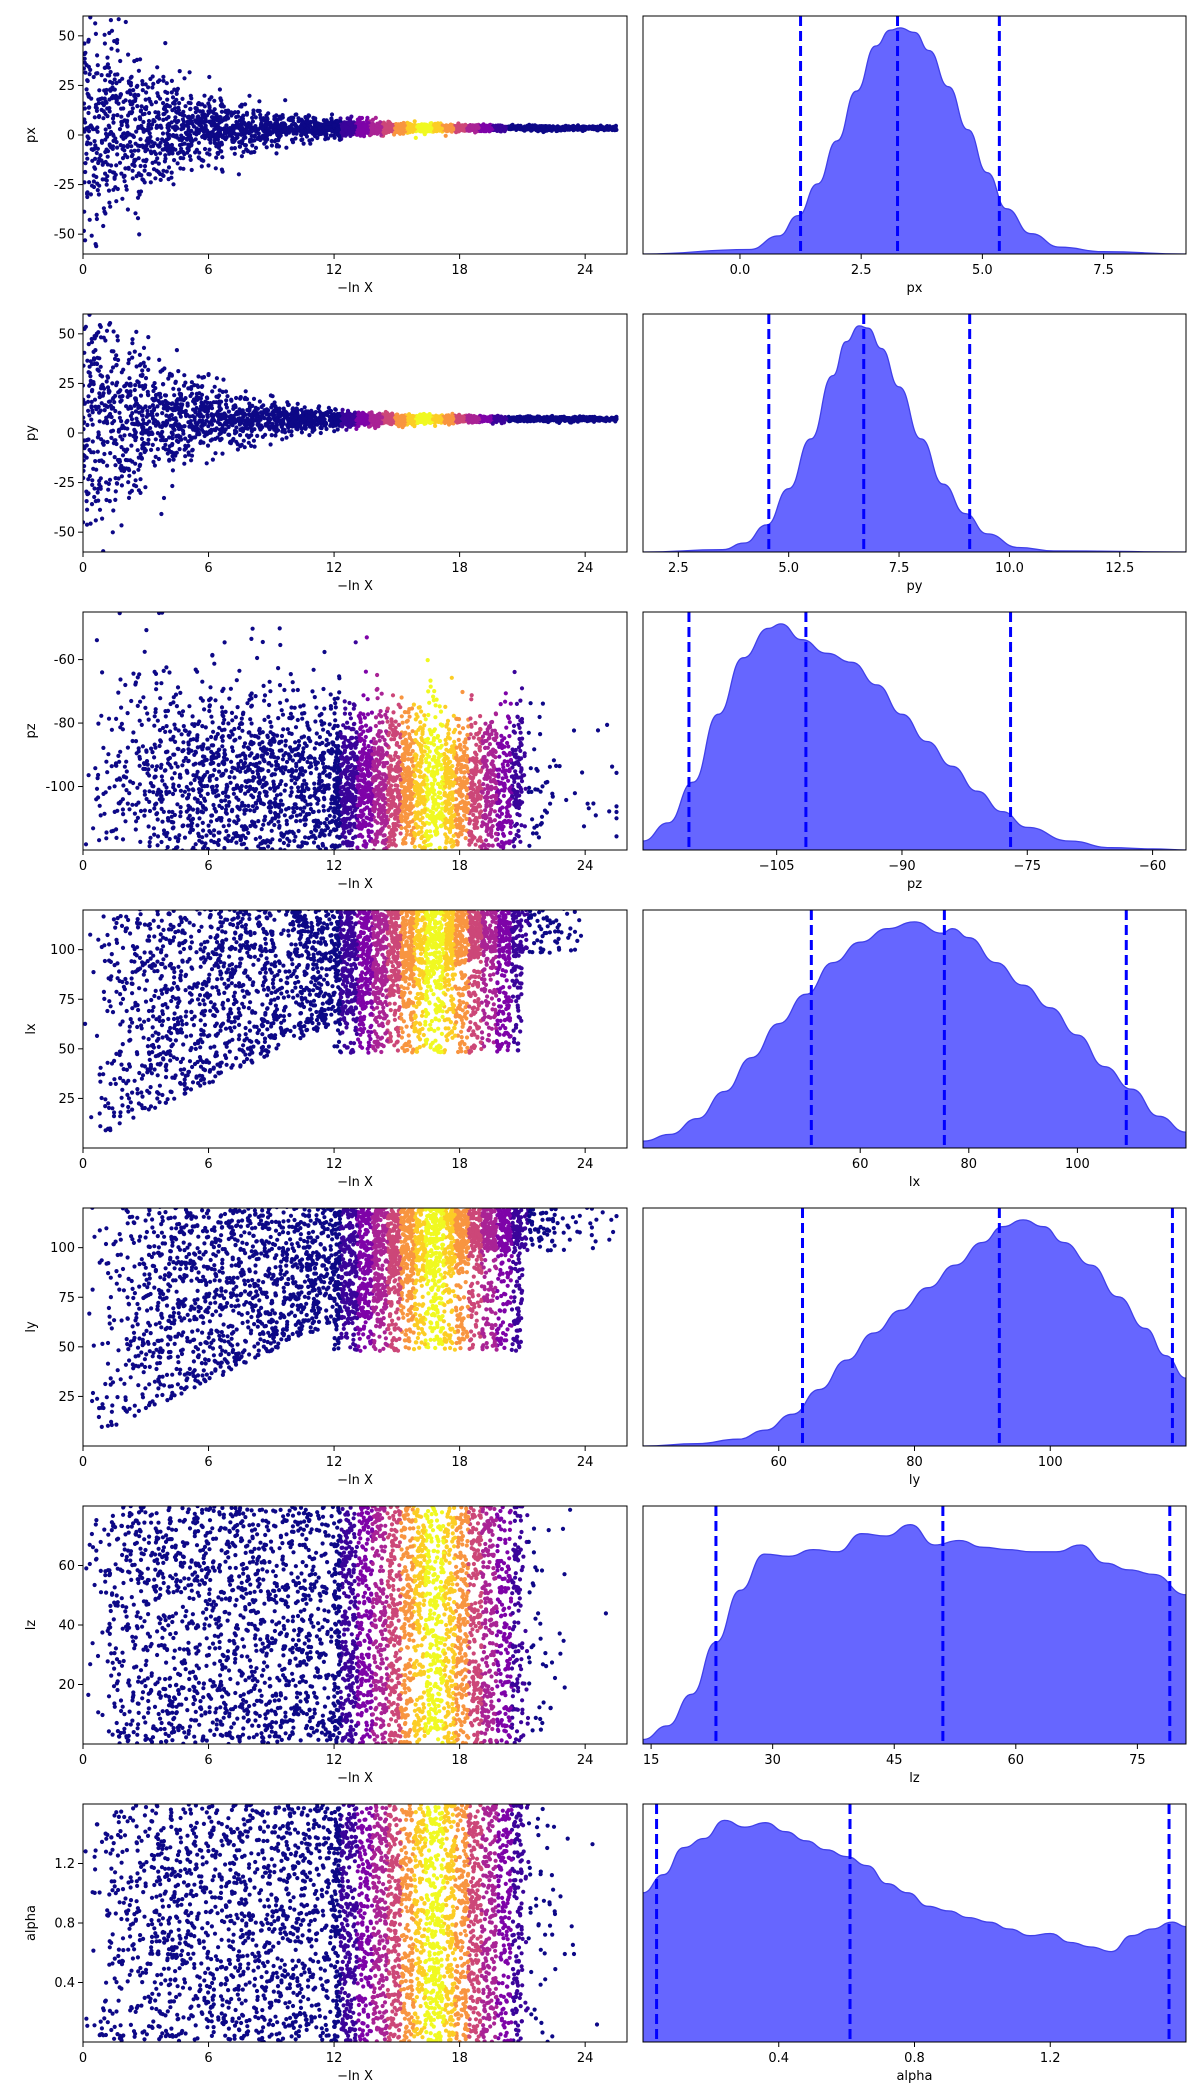 The height and width of the screenshot is (2100, 1200). I want to click on x-axis-label: −ln X, so click(355, 288).